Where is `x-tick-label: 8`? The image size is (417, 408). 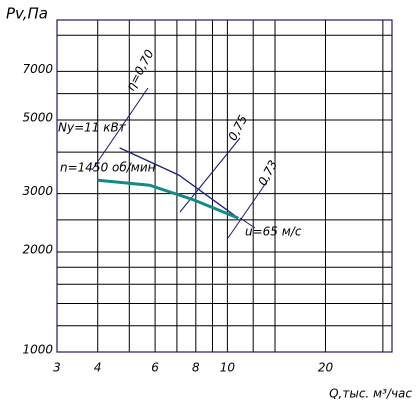
x-tick-label: 8 is located at coordinates (196, 368).